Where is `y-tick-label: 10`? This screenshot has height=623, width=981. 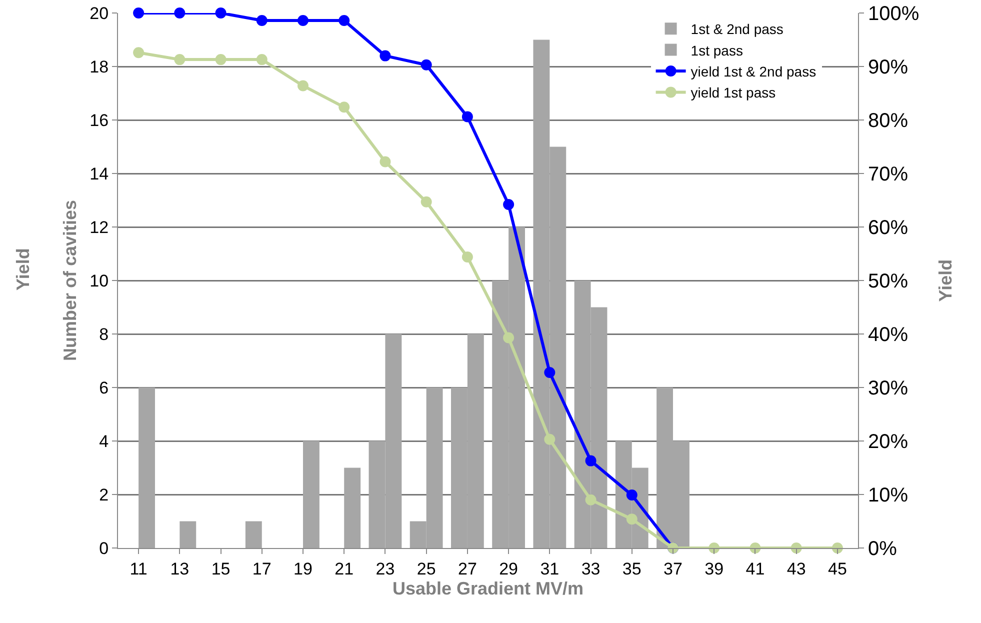
y-tick-label: 10 is located at coordinates (99, 280).